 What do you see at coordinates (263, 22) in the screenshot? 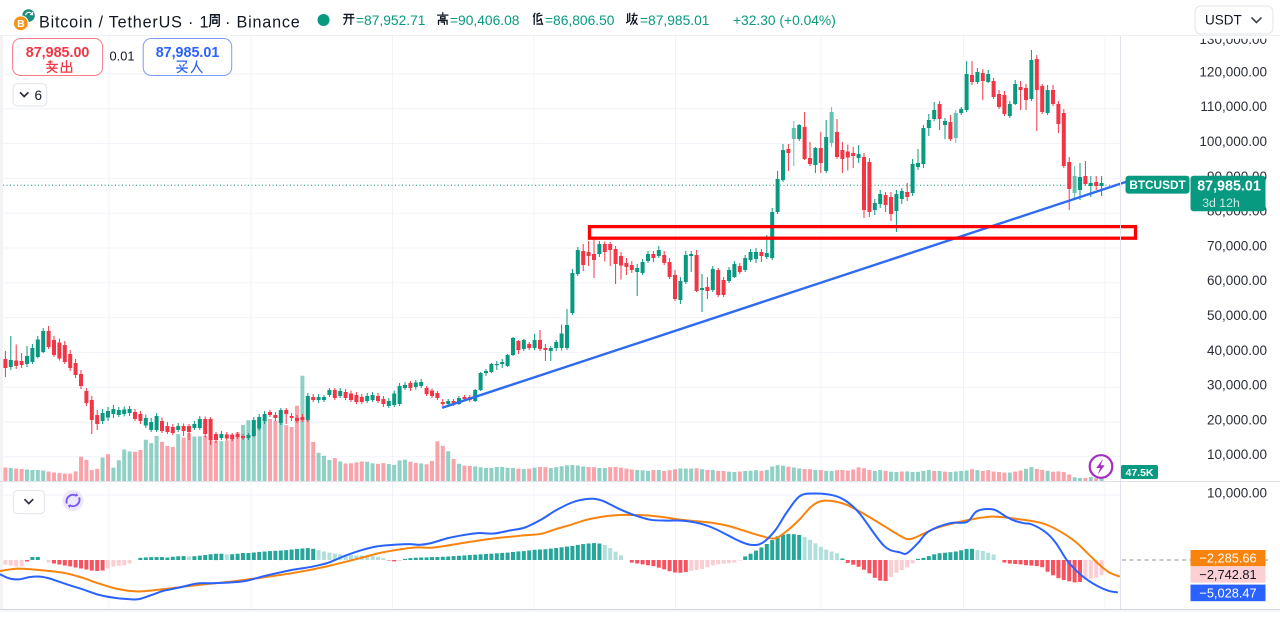
I see `svg-text: · Binance` at bounding box center [263, 22].